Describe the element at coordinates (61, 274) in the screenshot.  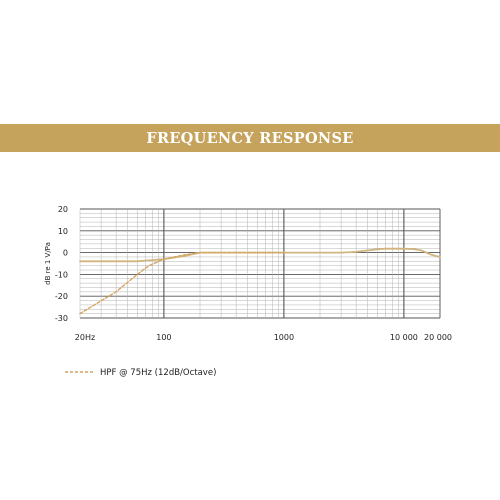
I see `y-tick-label: -10` at that location.